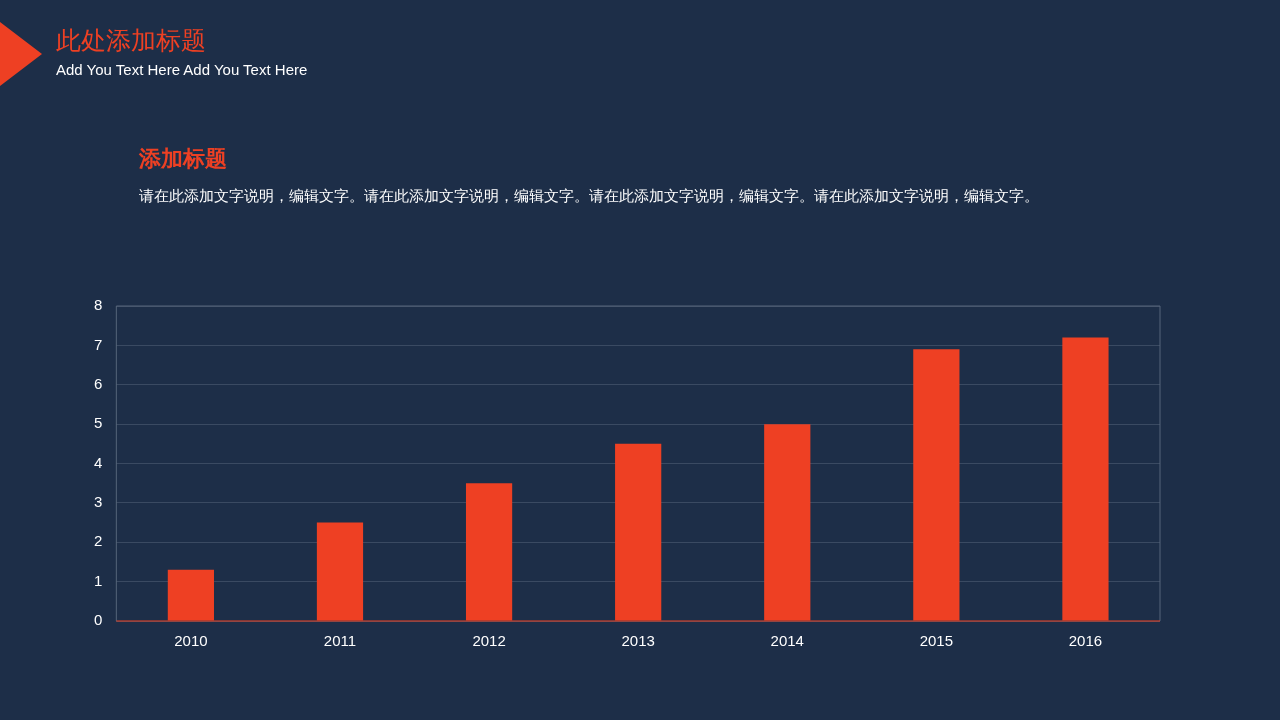 The width and height of the screenshot is (1280, 720). Describe the element at coordinates (98, 620) in the screenshot. I see `y-tick-label: 0` at that location.